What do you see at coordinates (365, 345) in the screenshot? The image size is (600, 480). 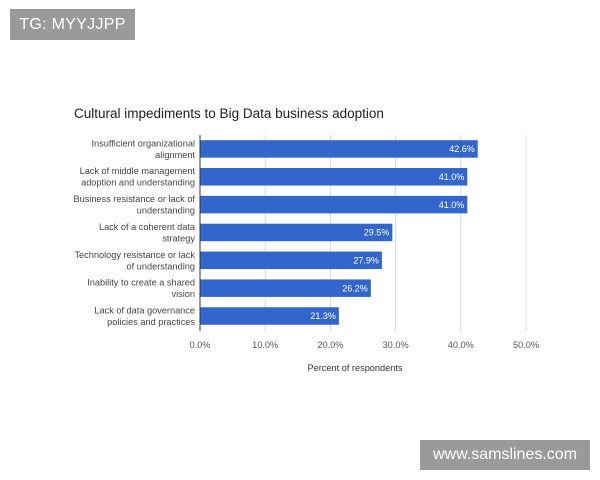 I see `tick-labels: 0.0% 10.0% 20.0% 30.0% 40.0% 50.0%` at bounding box center [365, 345].